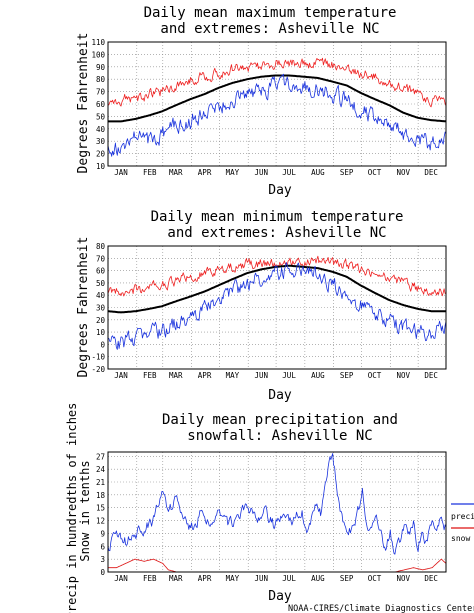 This screenshot has height=613, width=474. What do you see at coordinates (277, 565) in the screenshot?
I see `series-line-snow` at bounding box center [277, 565].